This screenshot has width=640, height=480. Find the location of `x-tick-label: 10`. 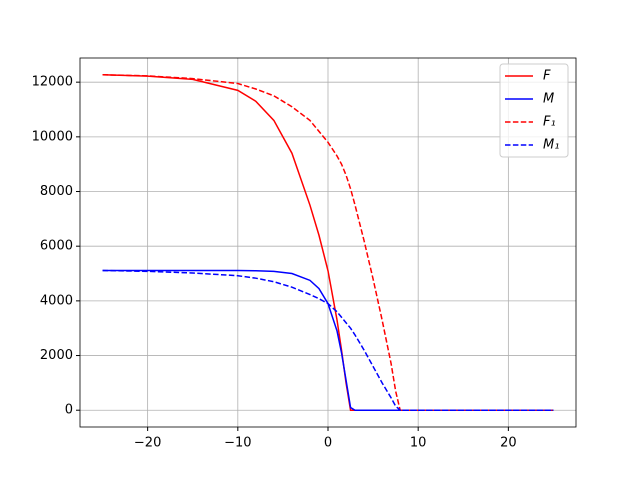

x-tick-label: 10 is located at coordinates (418, 443).